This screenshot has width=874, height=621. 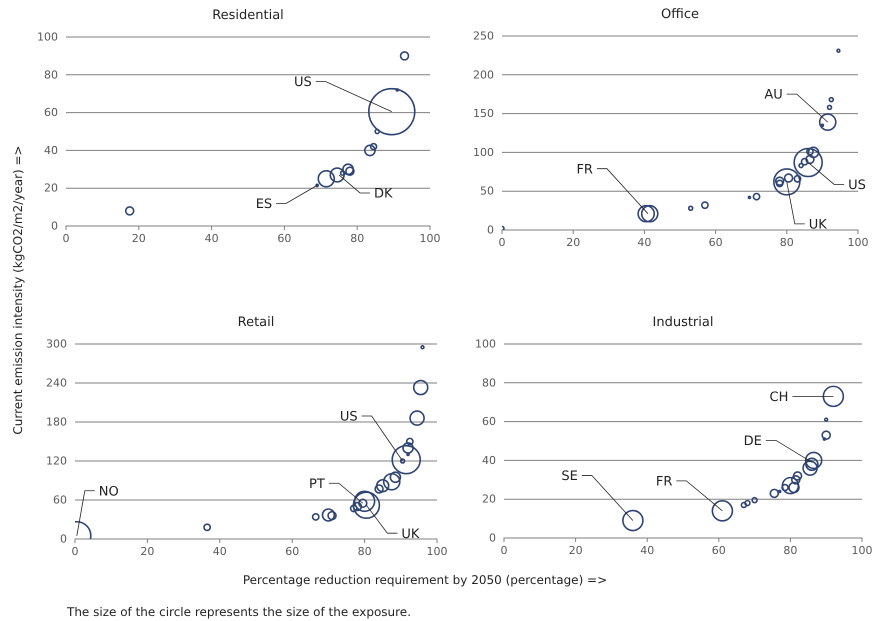 What do you see at coordinates (108, 492) in the screenshot?
I see `annotation: NO` at bounding box center [108, 492].